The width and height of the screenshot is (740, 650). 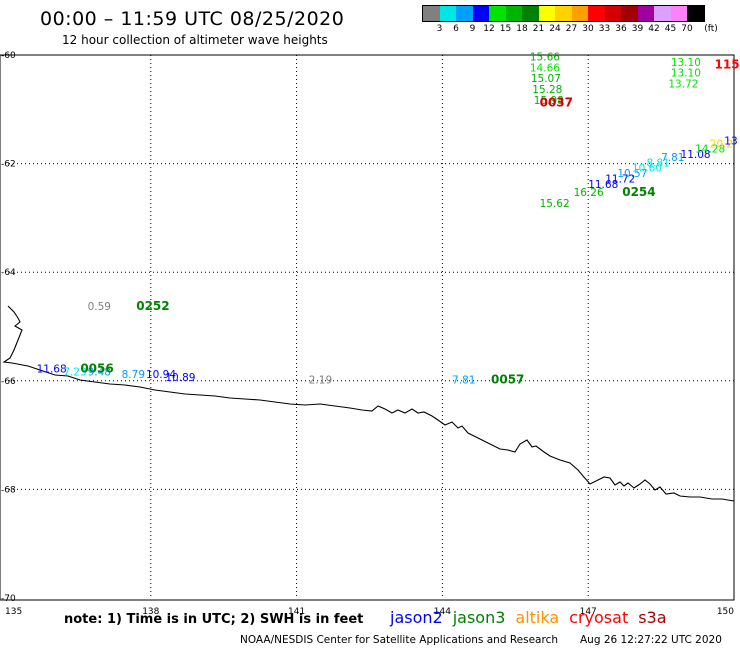 I want to click on satellite-legend: jason2 jason3 altika cryosat s3a, so click(x=533, y=617).